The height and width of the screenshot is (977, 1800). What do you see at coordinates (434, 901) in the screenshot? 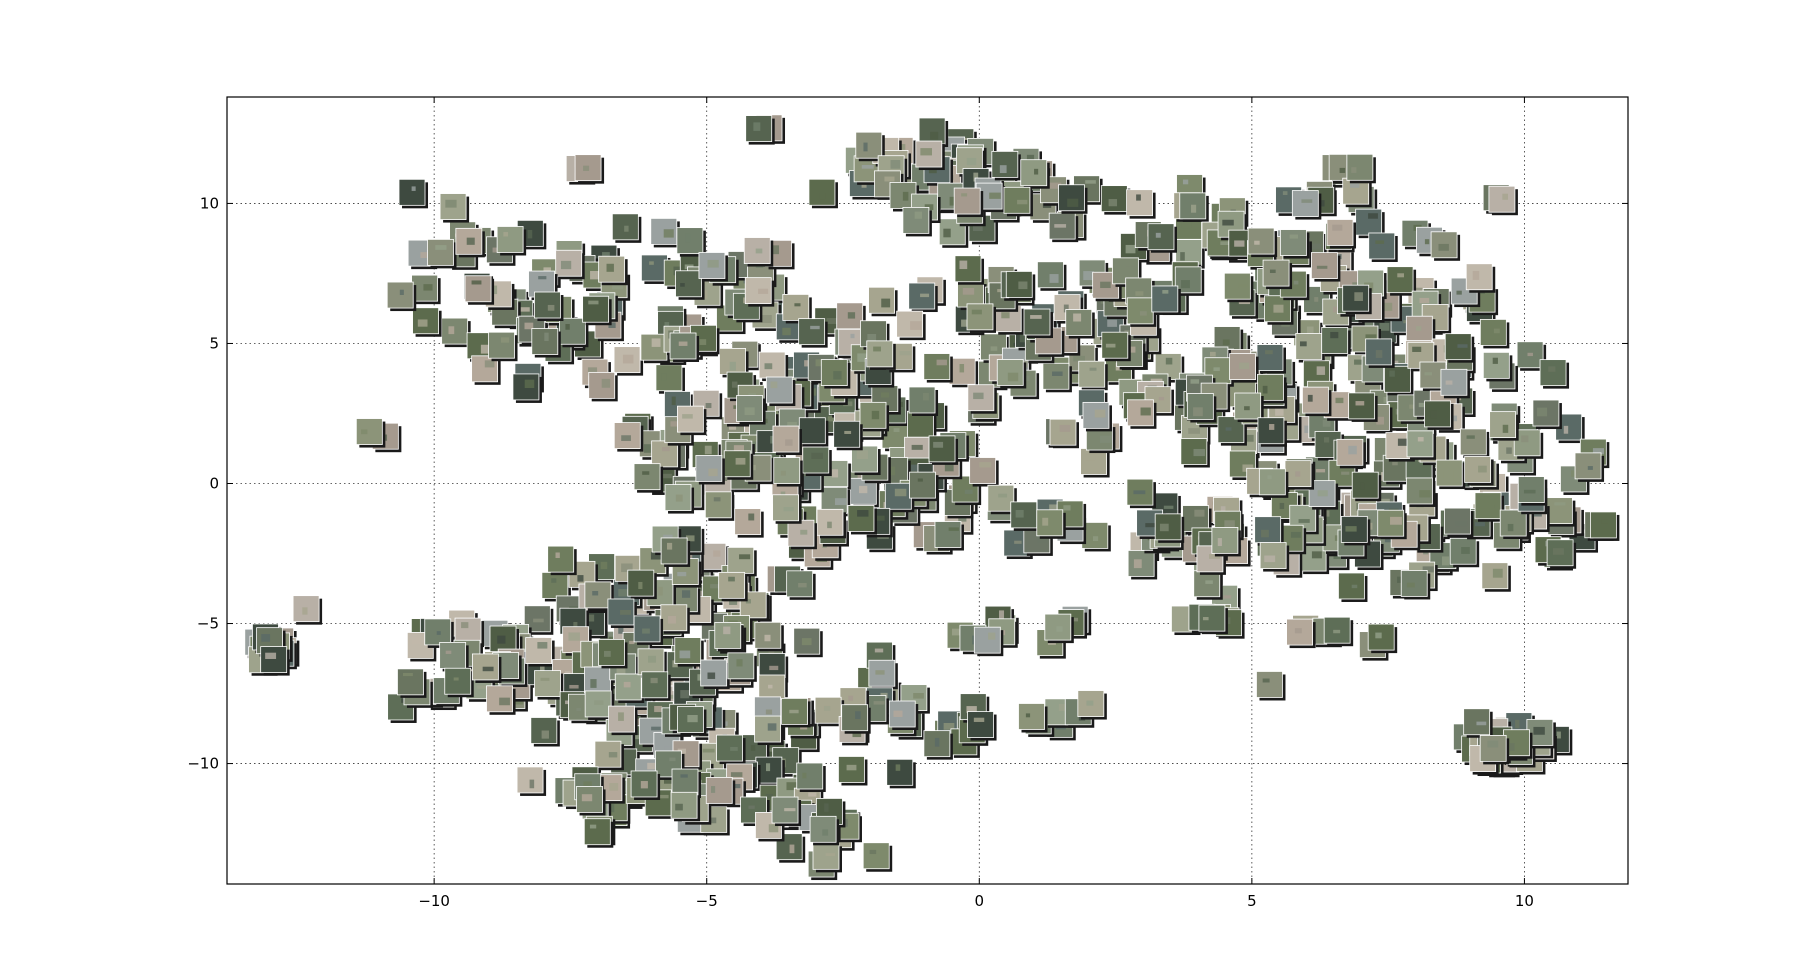
I see `x-tick-label: −10` at bounding box center [434, 901].